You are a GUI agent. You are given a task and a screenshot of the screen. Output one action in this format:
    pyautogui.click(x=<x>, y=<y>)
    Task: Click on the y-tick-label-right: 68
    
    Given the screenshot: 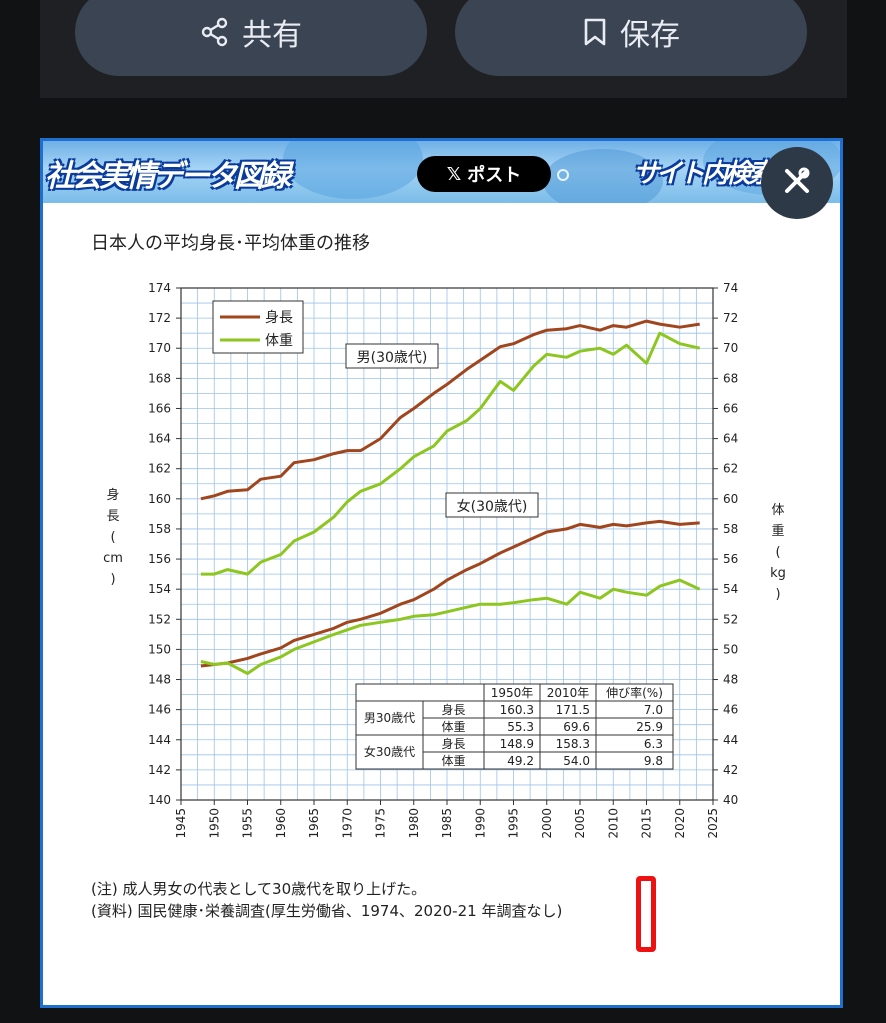 What is the action you would take?
    pyautogui.click(x=730, y=378)
    